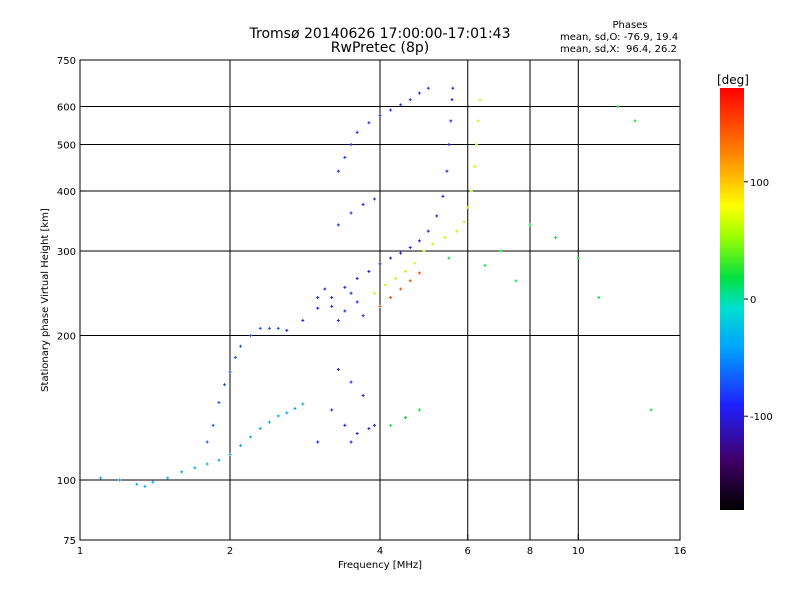  Describe the element at coordinates (66, 146) in the screenshot. I see `y-tick-label: 500` at that location.